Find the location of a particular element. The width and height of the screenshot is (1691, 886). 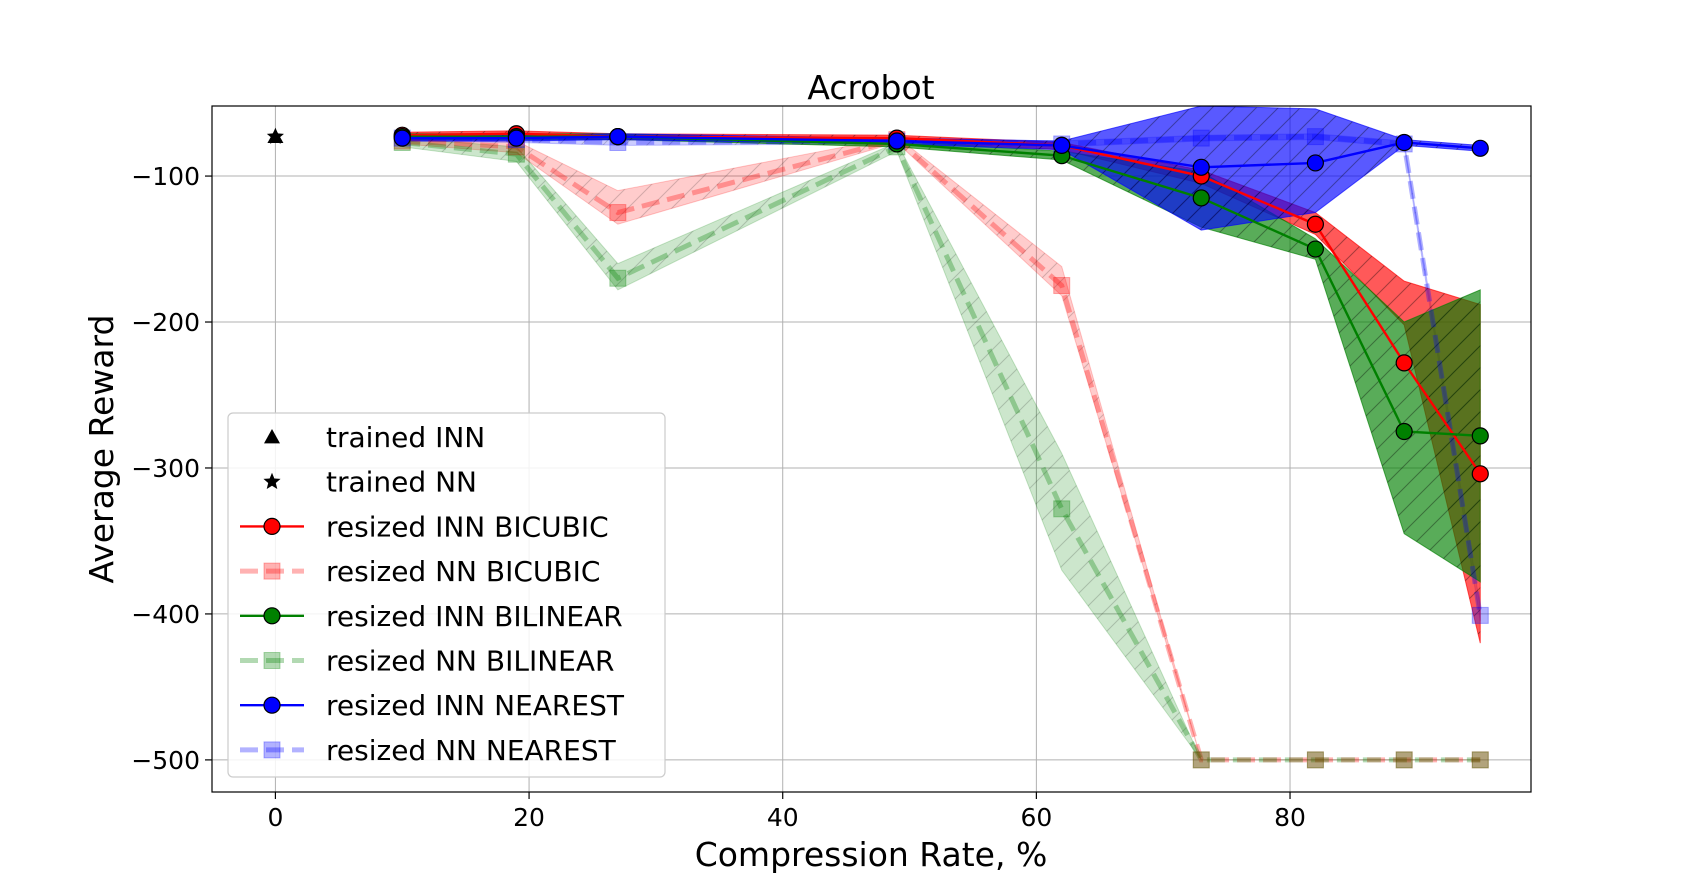

legend-resized-nn-bicubic-handle is located at coordinates (272, 571).